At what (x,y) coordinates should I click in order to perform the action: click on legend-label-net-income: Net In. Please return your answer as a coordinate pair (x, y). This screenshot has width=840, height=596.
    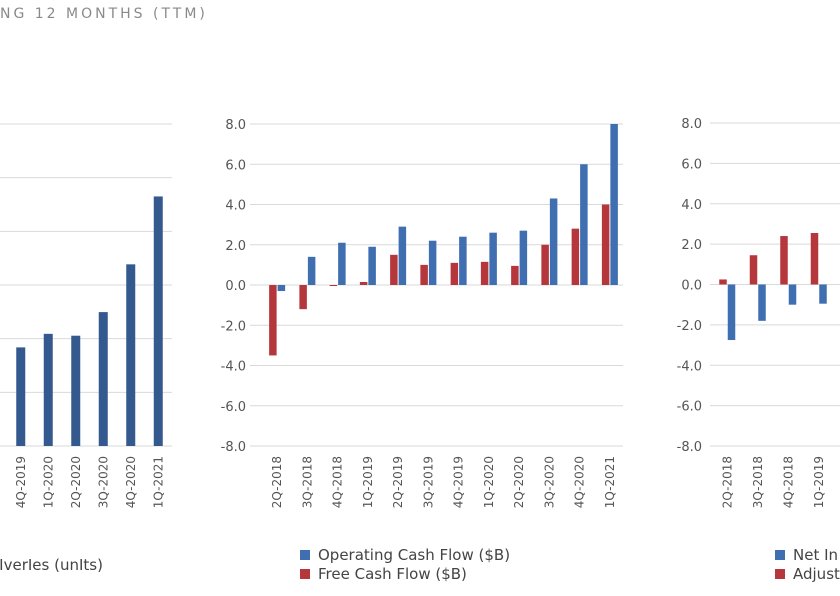
    Looking at the image, I should click on (816, 554).